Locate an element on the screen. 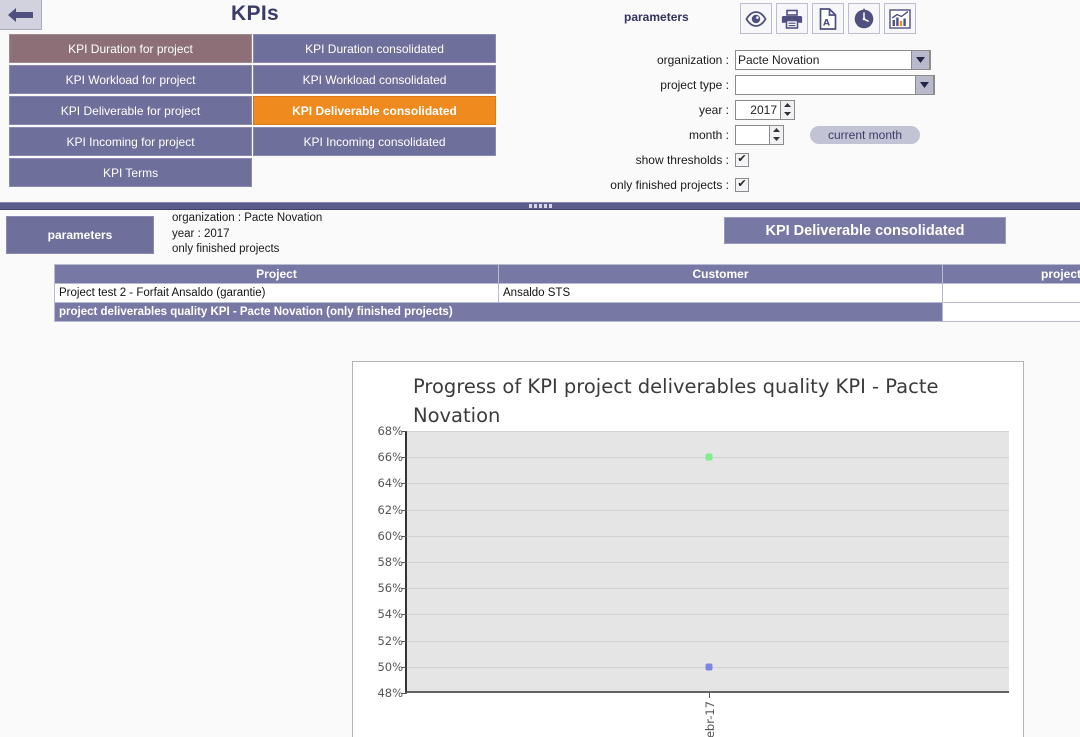 The image size is (1080, 737). summary-line-year: year : 2017 is located at coordinates (201, 233).